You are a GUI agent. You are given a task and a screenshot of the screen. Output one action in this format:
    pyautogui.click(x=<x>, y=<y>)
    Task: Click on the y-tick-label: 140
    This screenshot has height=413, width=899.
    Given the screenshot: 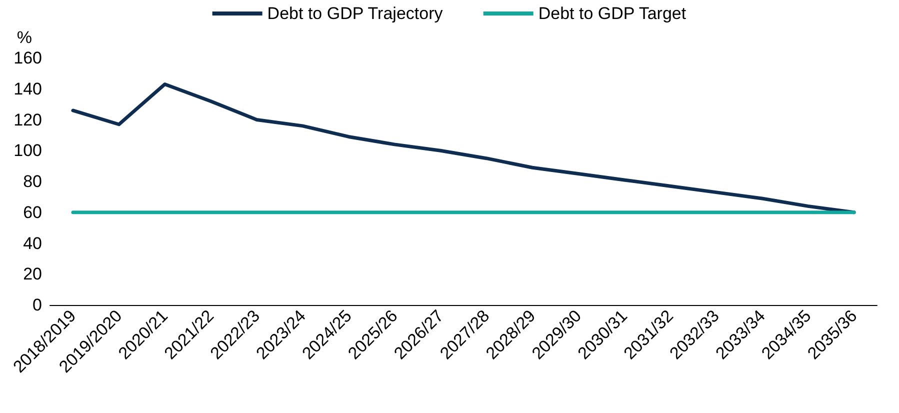 What is the action you would take?
    pyautogui.click(x=28, y=88)
    